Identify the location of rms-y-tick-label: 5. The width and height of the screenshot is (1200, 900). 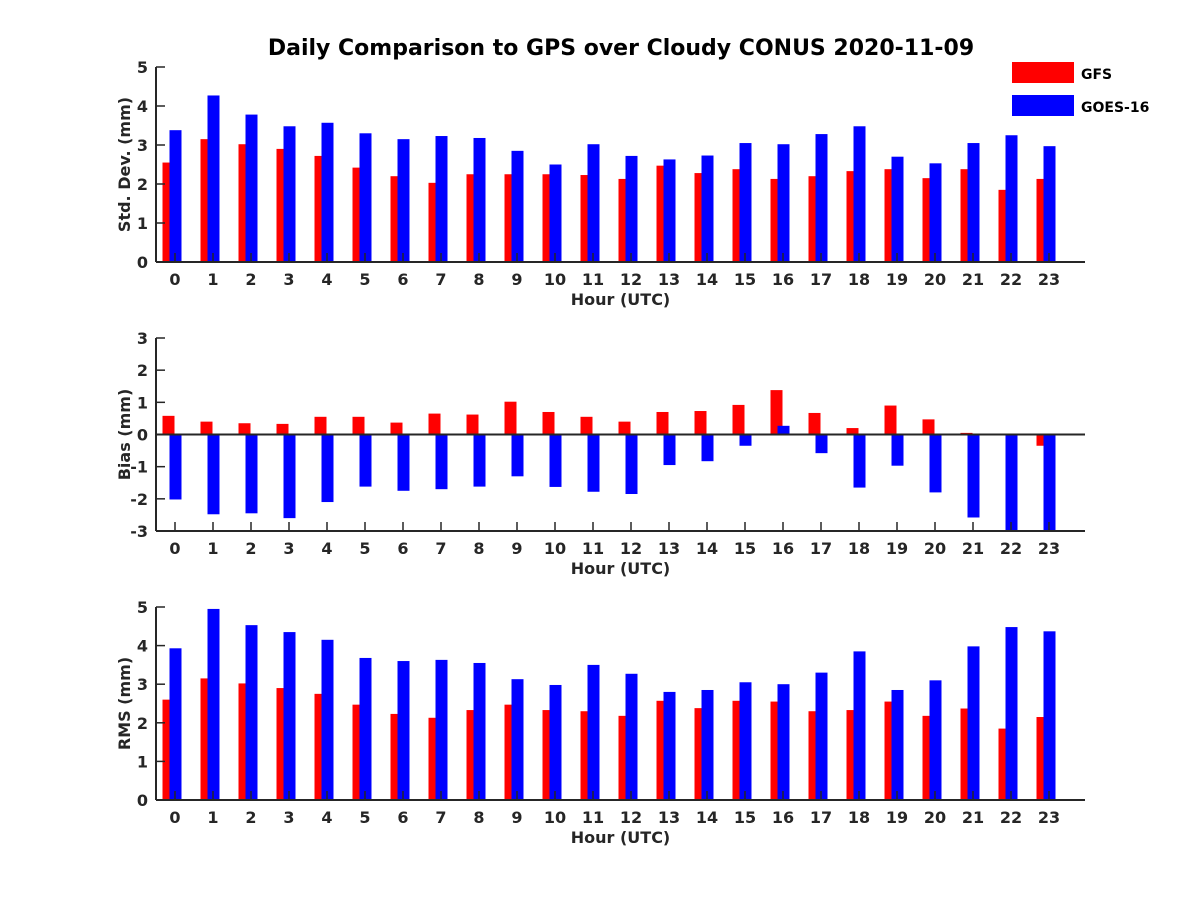
(142, 607).